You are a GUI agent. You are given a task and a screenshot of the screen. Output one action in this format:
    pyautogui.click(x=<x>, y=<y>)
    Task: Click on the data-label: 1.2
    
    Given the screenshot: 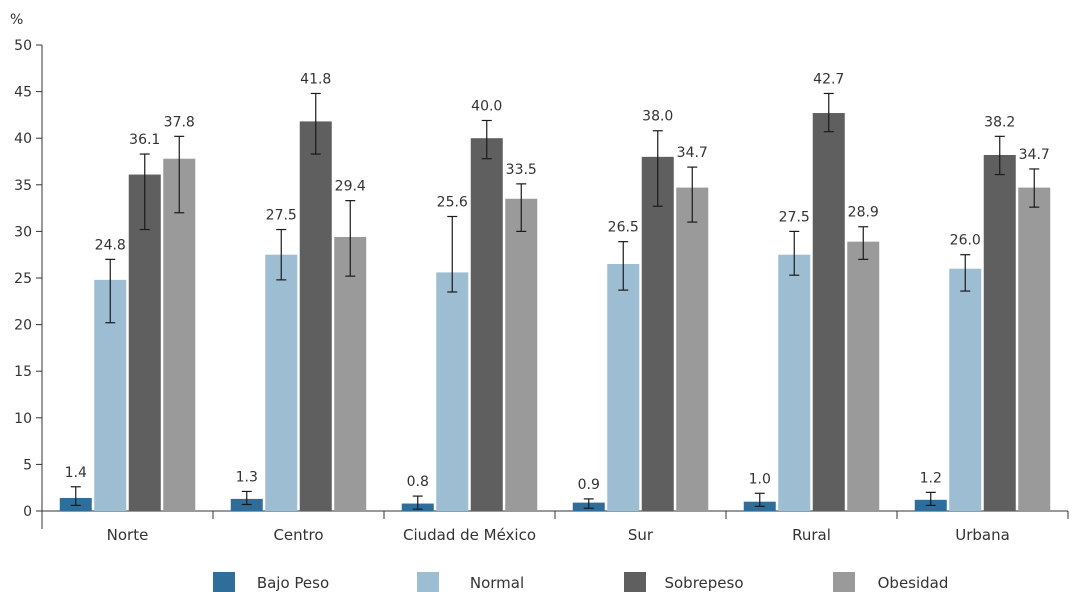 What is the action you would take?
    pyautogui.click(x=931, y=478)
    